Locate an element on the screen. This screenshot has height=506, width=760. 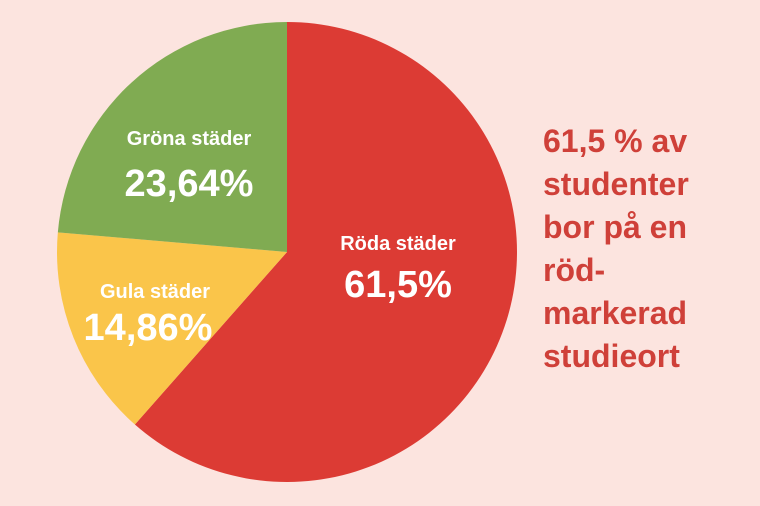
slice-value-label: 61,5% is located at coordinates (398, 285).